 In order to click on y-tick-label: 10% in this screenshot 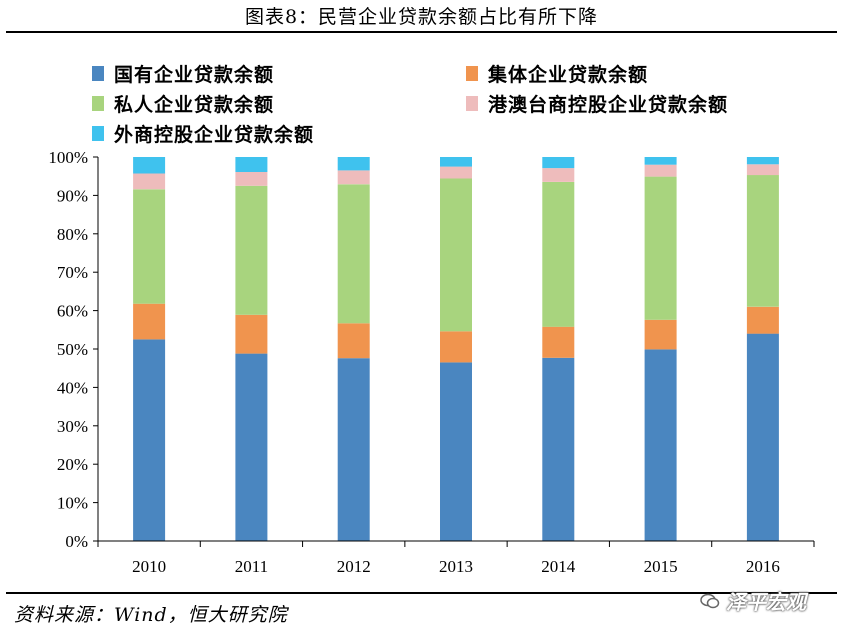, I will do `click(72, 503)`.